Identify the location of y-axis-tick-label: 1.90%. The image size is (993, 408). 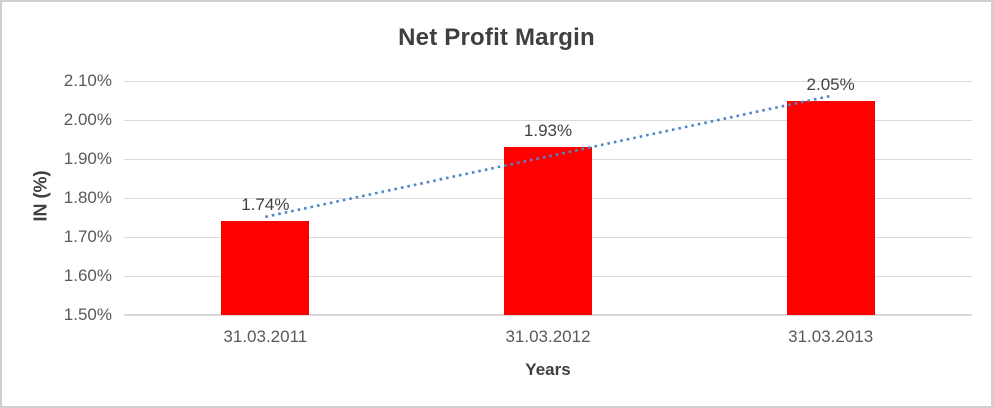
(87, 158).